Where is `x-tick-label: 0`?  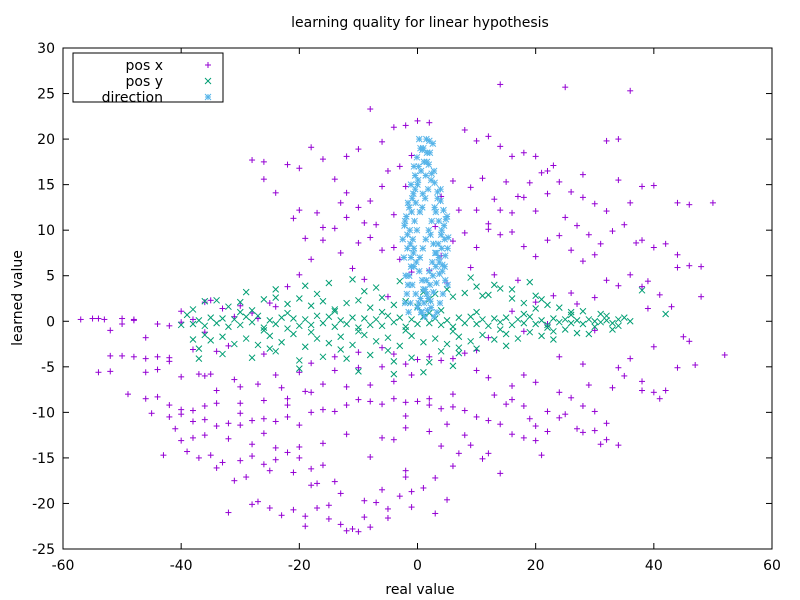 x-tick-label: 0 is located at coordinates (417, 566).